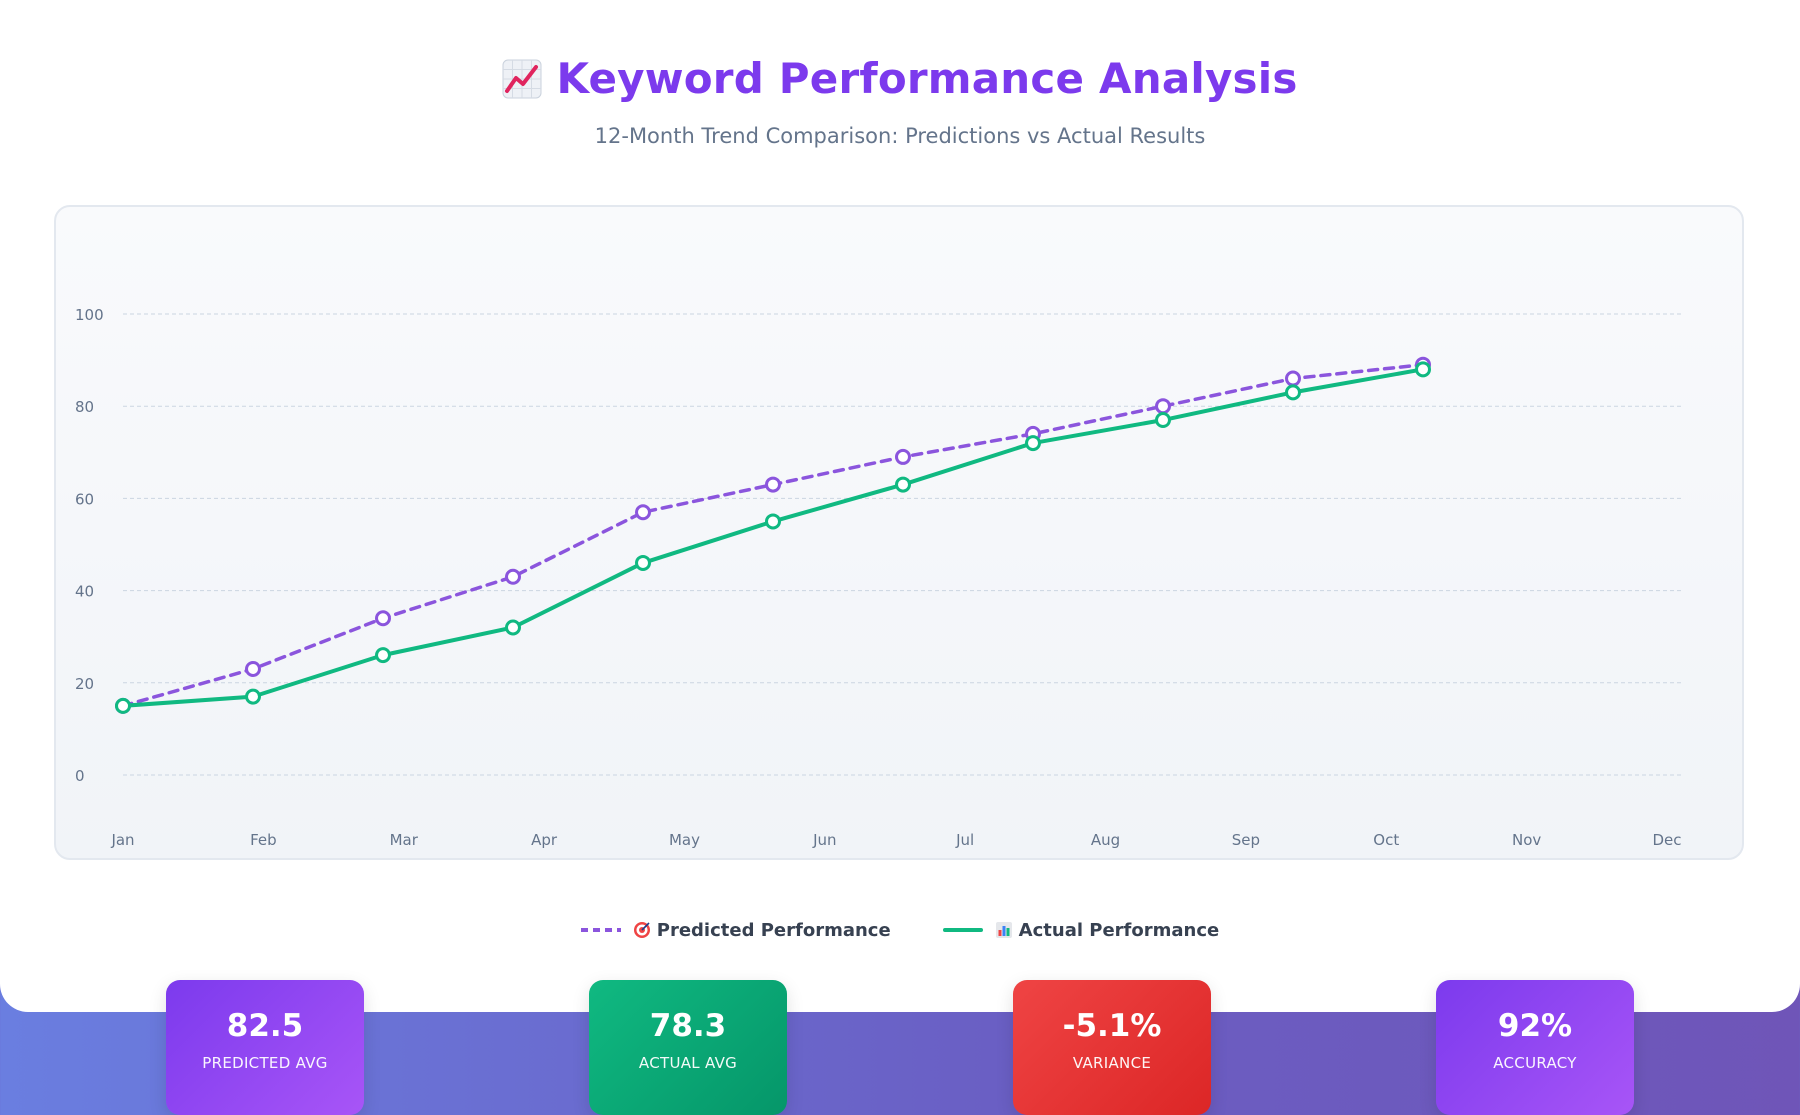  I want to click on y-tick-label: 100, so click(89, 315).